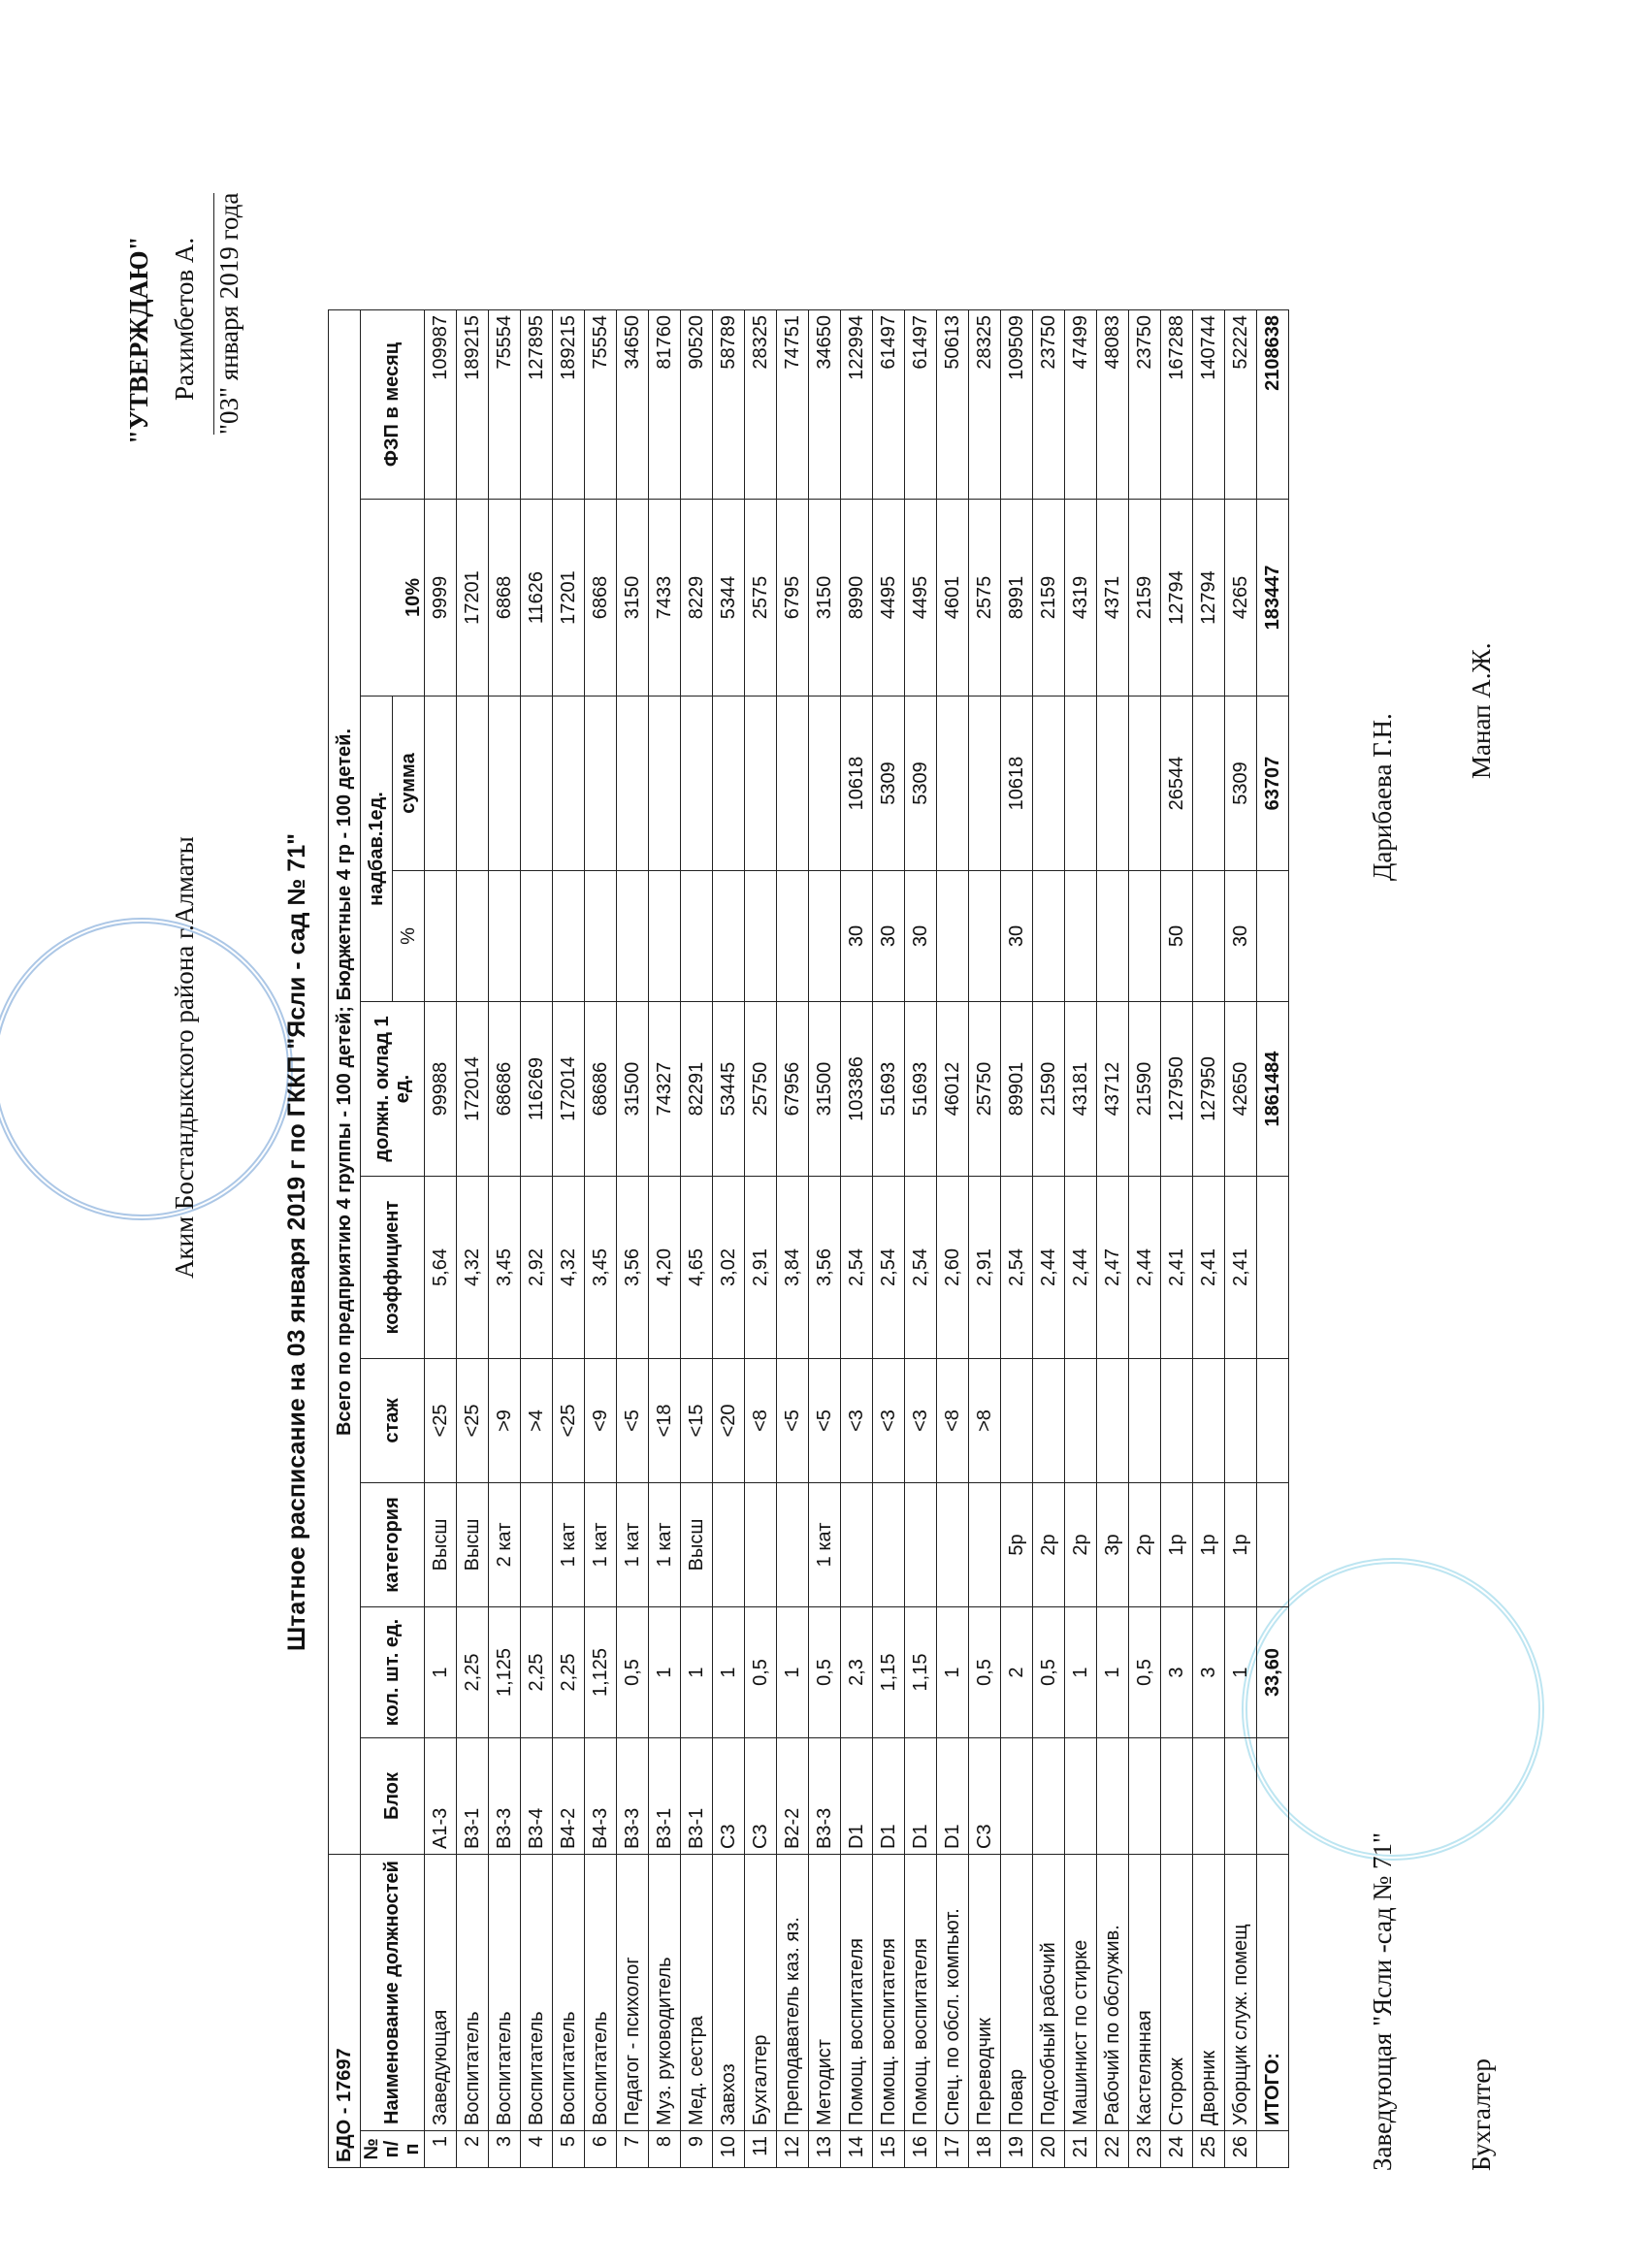 This screenshot has height=2268, width=1649. What do you see at coordinates (1176, 1992) in the screenshot?
I see `table-cell: Сторож` at bounding box center [1176, 1992].